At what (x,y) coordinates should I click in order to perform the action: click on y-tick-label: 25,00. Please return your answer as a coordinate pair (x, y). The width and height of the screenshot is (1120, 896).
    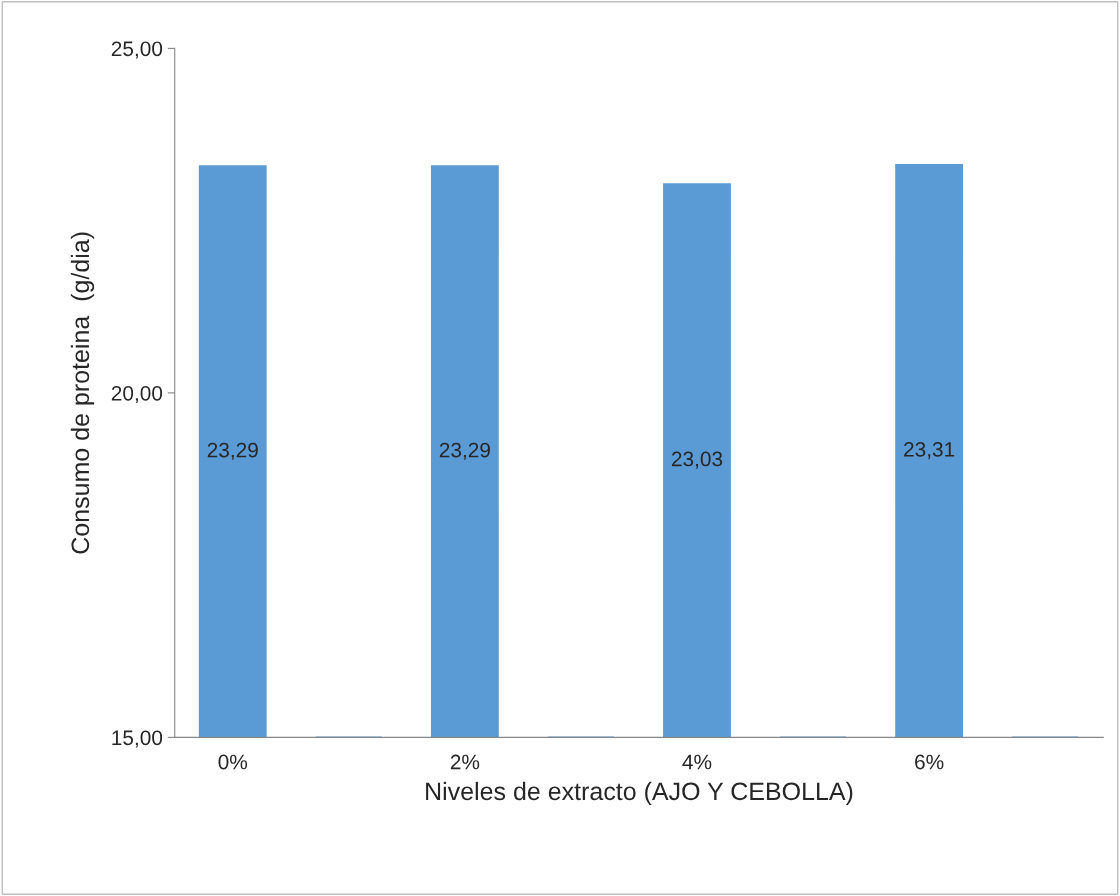
    Looking at the image, I should click on (137, 50).